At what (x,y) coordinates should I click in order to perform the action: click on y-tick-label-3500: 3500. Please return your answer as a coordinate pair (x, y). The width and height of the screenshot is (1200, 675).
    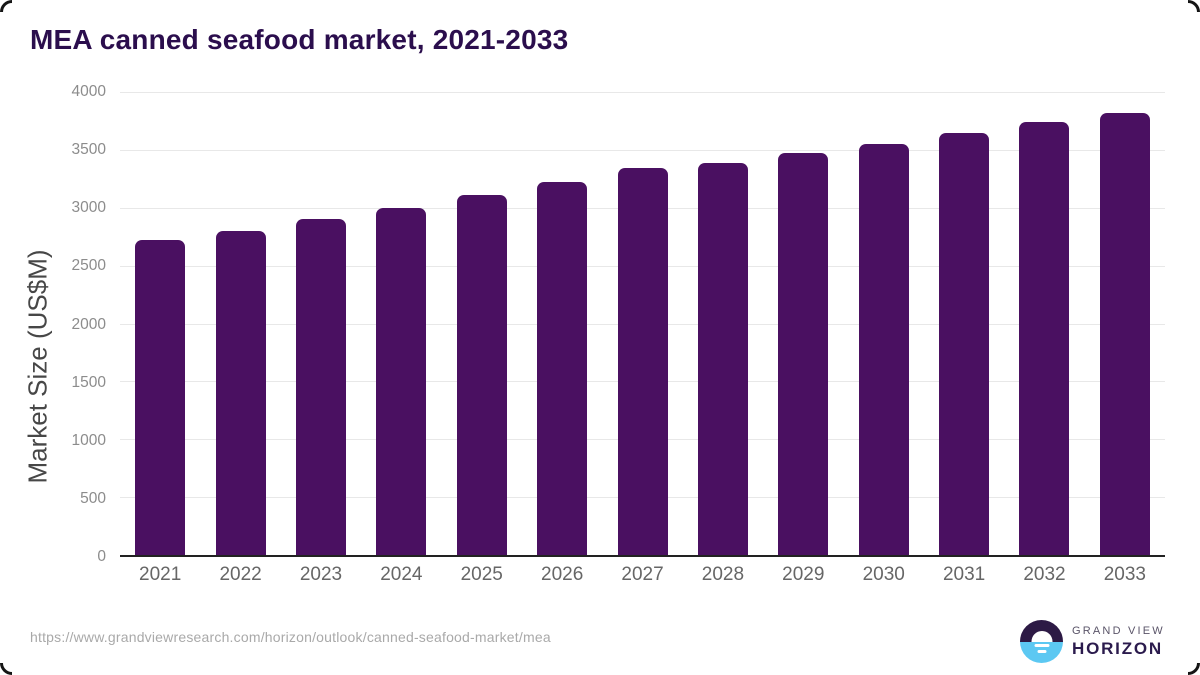
    Looking at the image, I should click on (88, 150).